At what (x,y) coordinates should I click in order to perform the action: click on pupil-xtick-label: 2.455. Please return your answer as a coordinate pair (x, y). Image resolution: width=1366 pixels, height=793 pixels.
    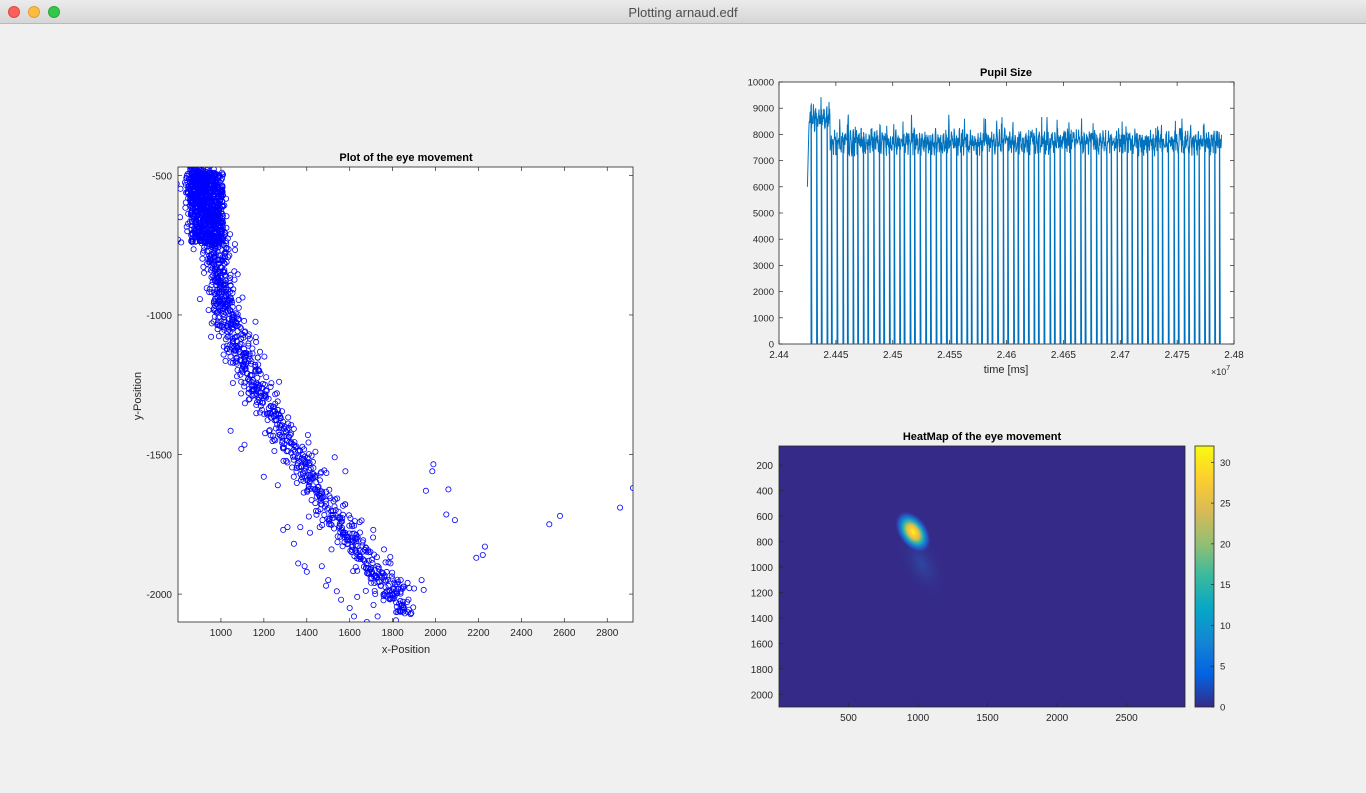
    Looking at the image, I should click on (949, 355).